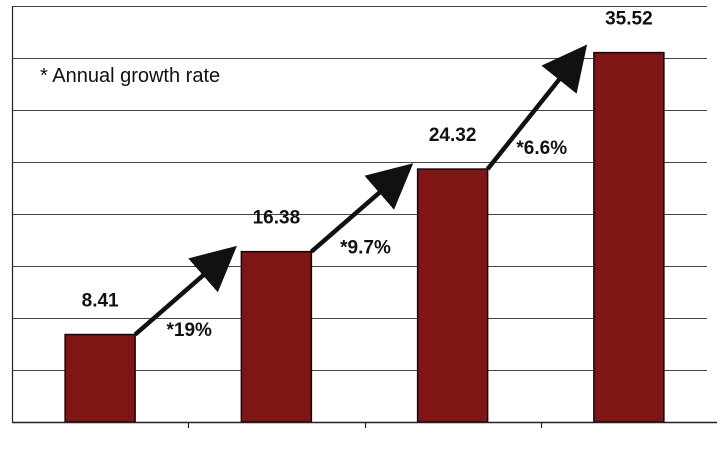 The height and width of the screenshot is (450, 728). What do you see at coordinates (190, 330) in the screenshot?
I see `growth-rate-label: *19%` at bounding box center [190, 330].